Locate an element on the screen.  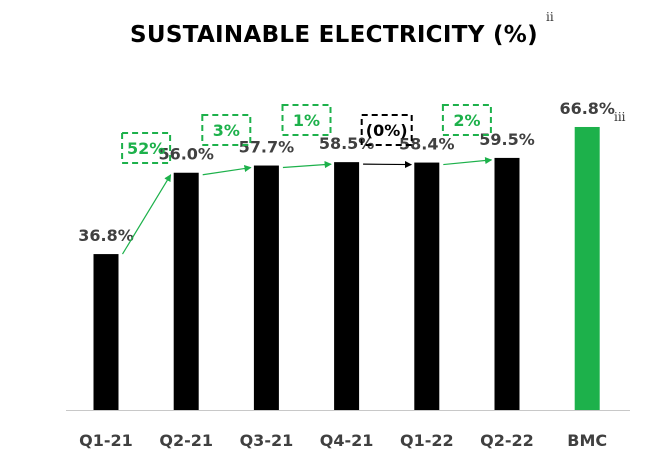
change-label-Q2-22: 2% is located at coordinates (466, 120).